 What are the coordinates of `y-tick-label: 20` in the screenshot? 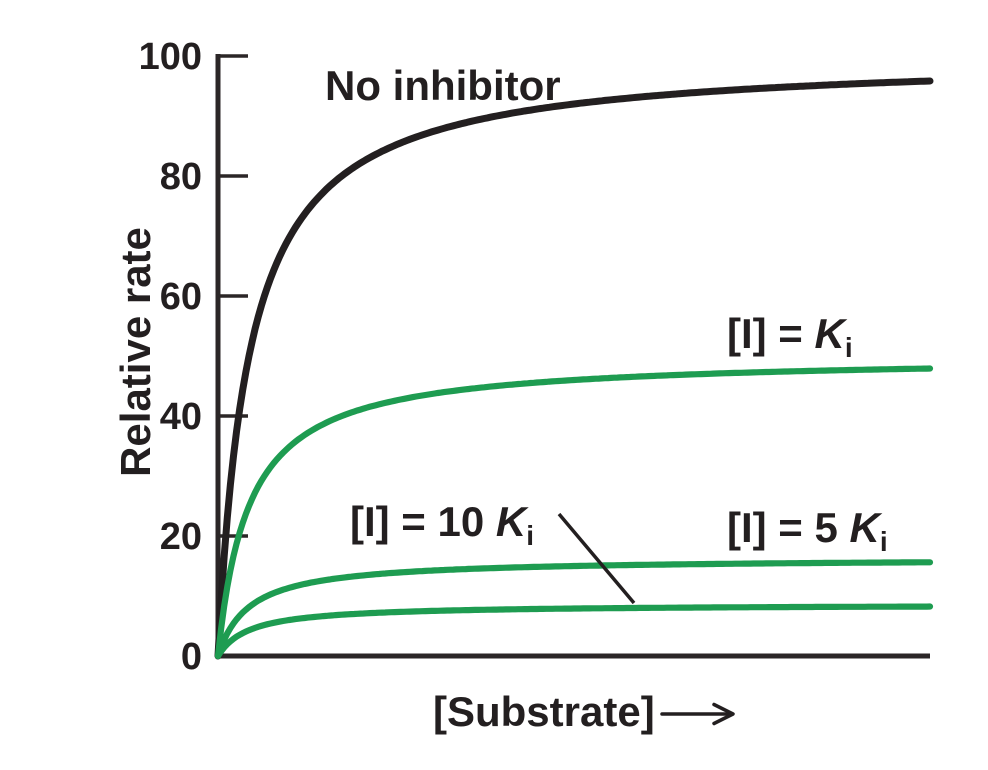 It's located at (181, 537).